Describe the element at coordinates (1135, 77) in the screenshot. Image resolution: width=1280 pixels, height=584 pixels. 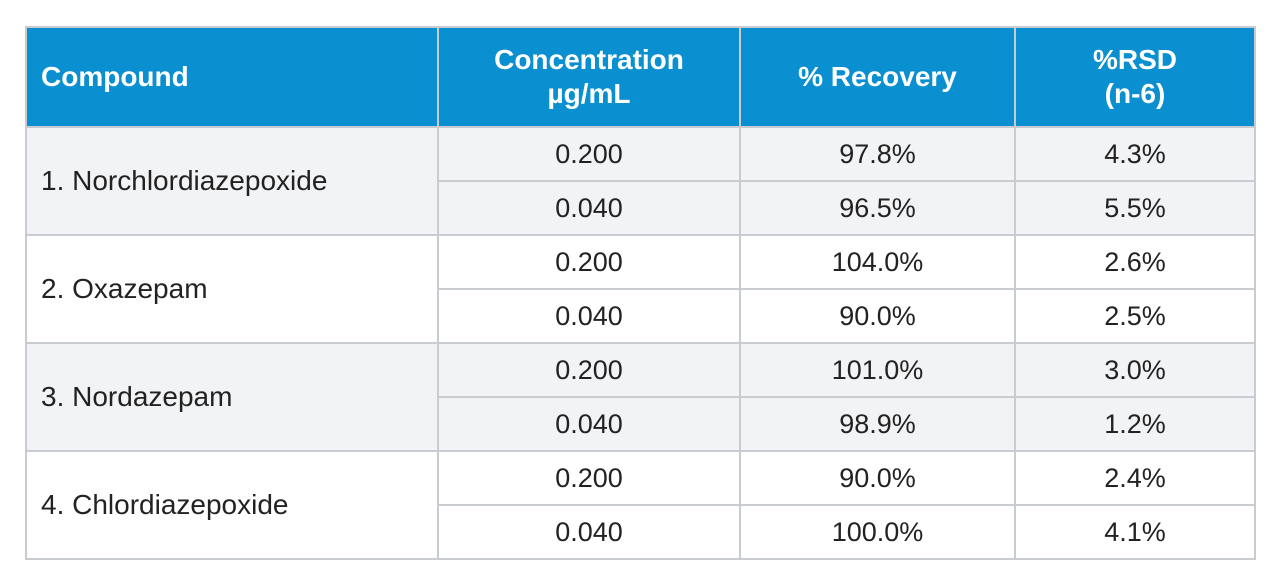
I see `header-rsd: %RSD (n-6)` at that location.